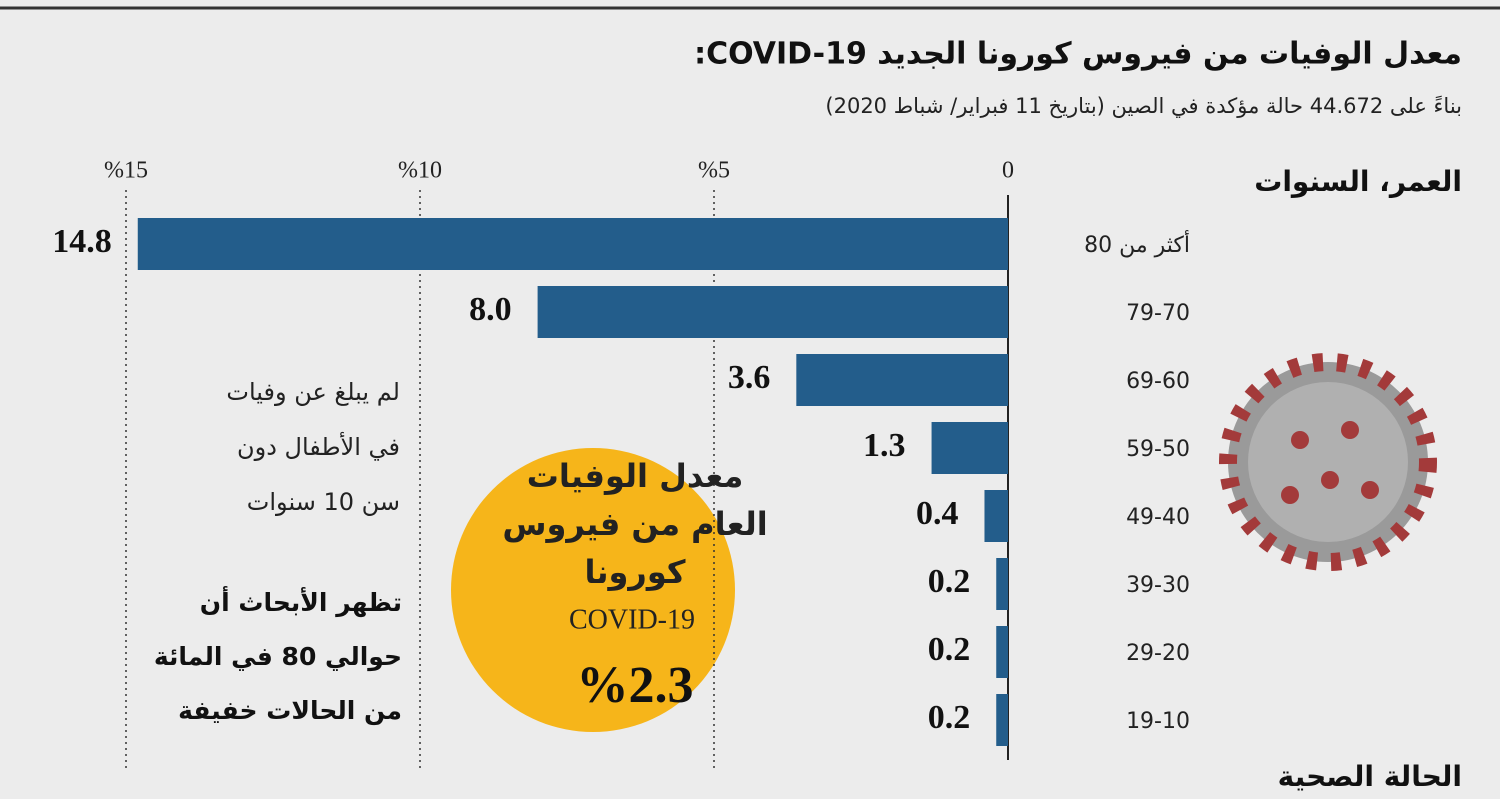  I want to click on note-text: من الحالات خفيفة, so click(290, 711).